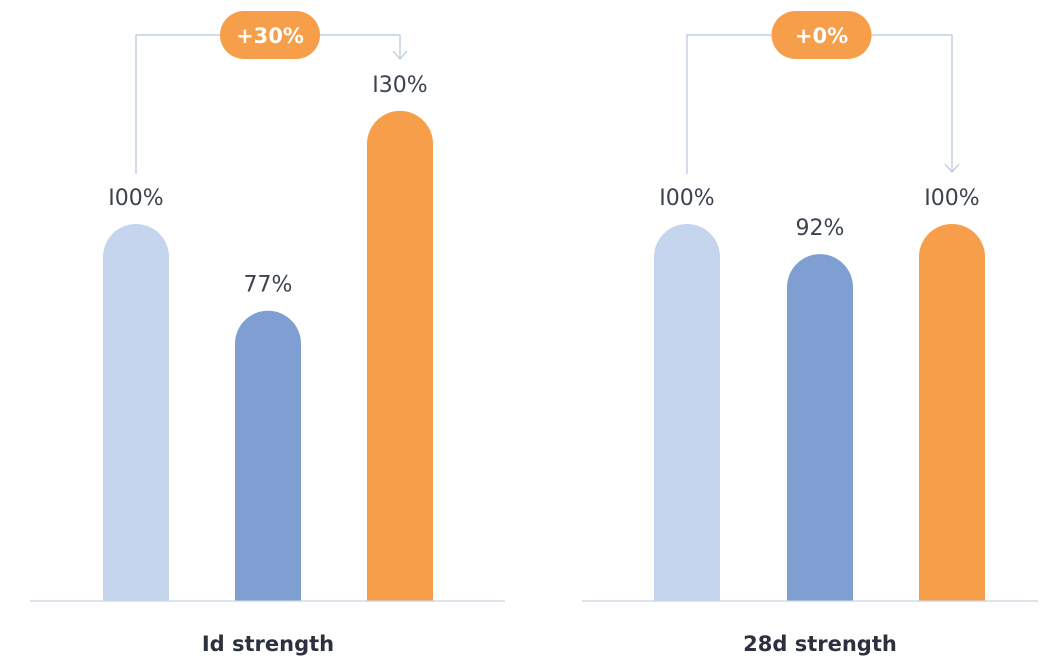 The width and height of the screenshot is (1040, 661). Describe the element at coordinates (268, 644) in the screenshot. I see `x-axis-label: Id strength` at that location.